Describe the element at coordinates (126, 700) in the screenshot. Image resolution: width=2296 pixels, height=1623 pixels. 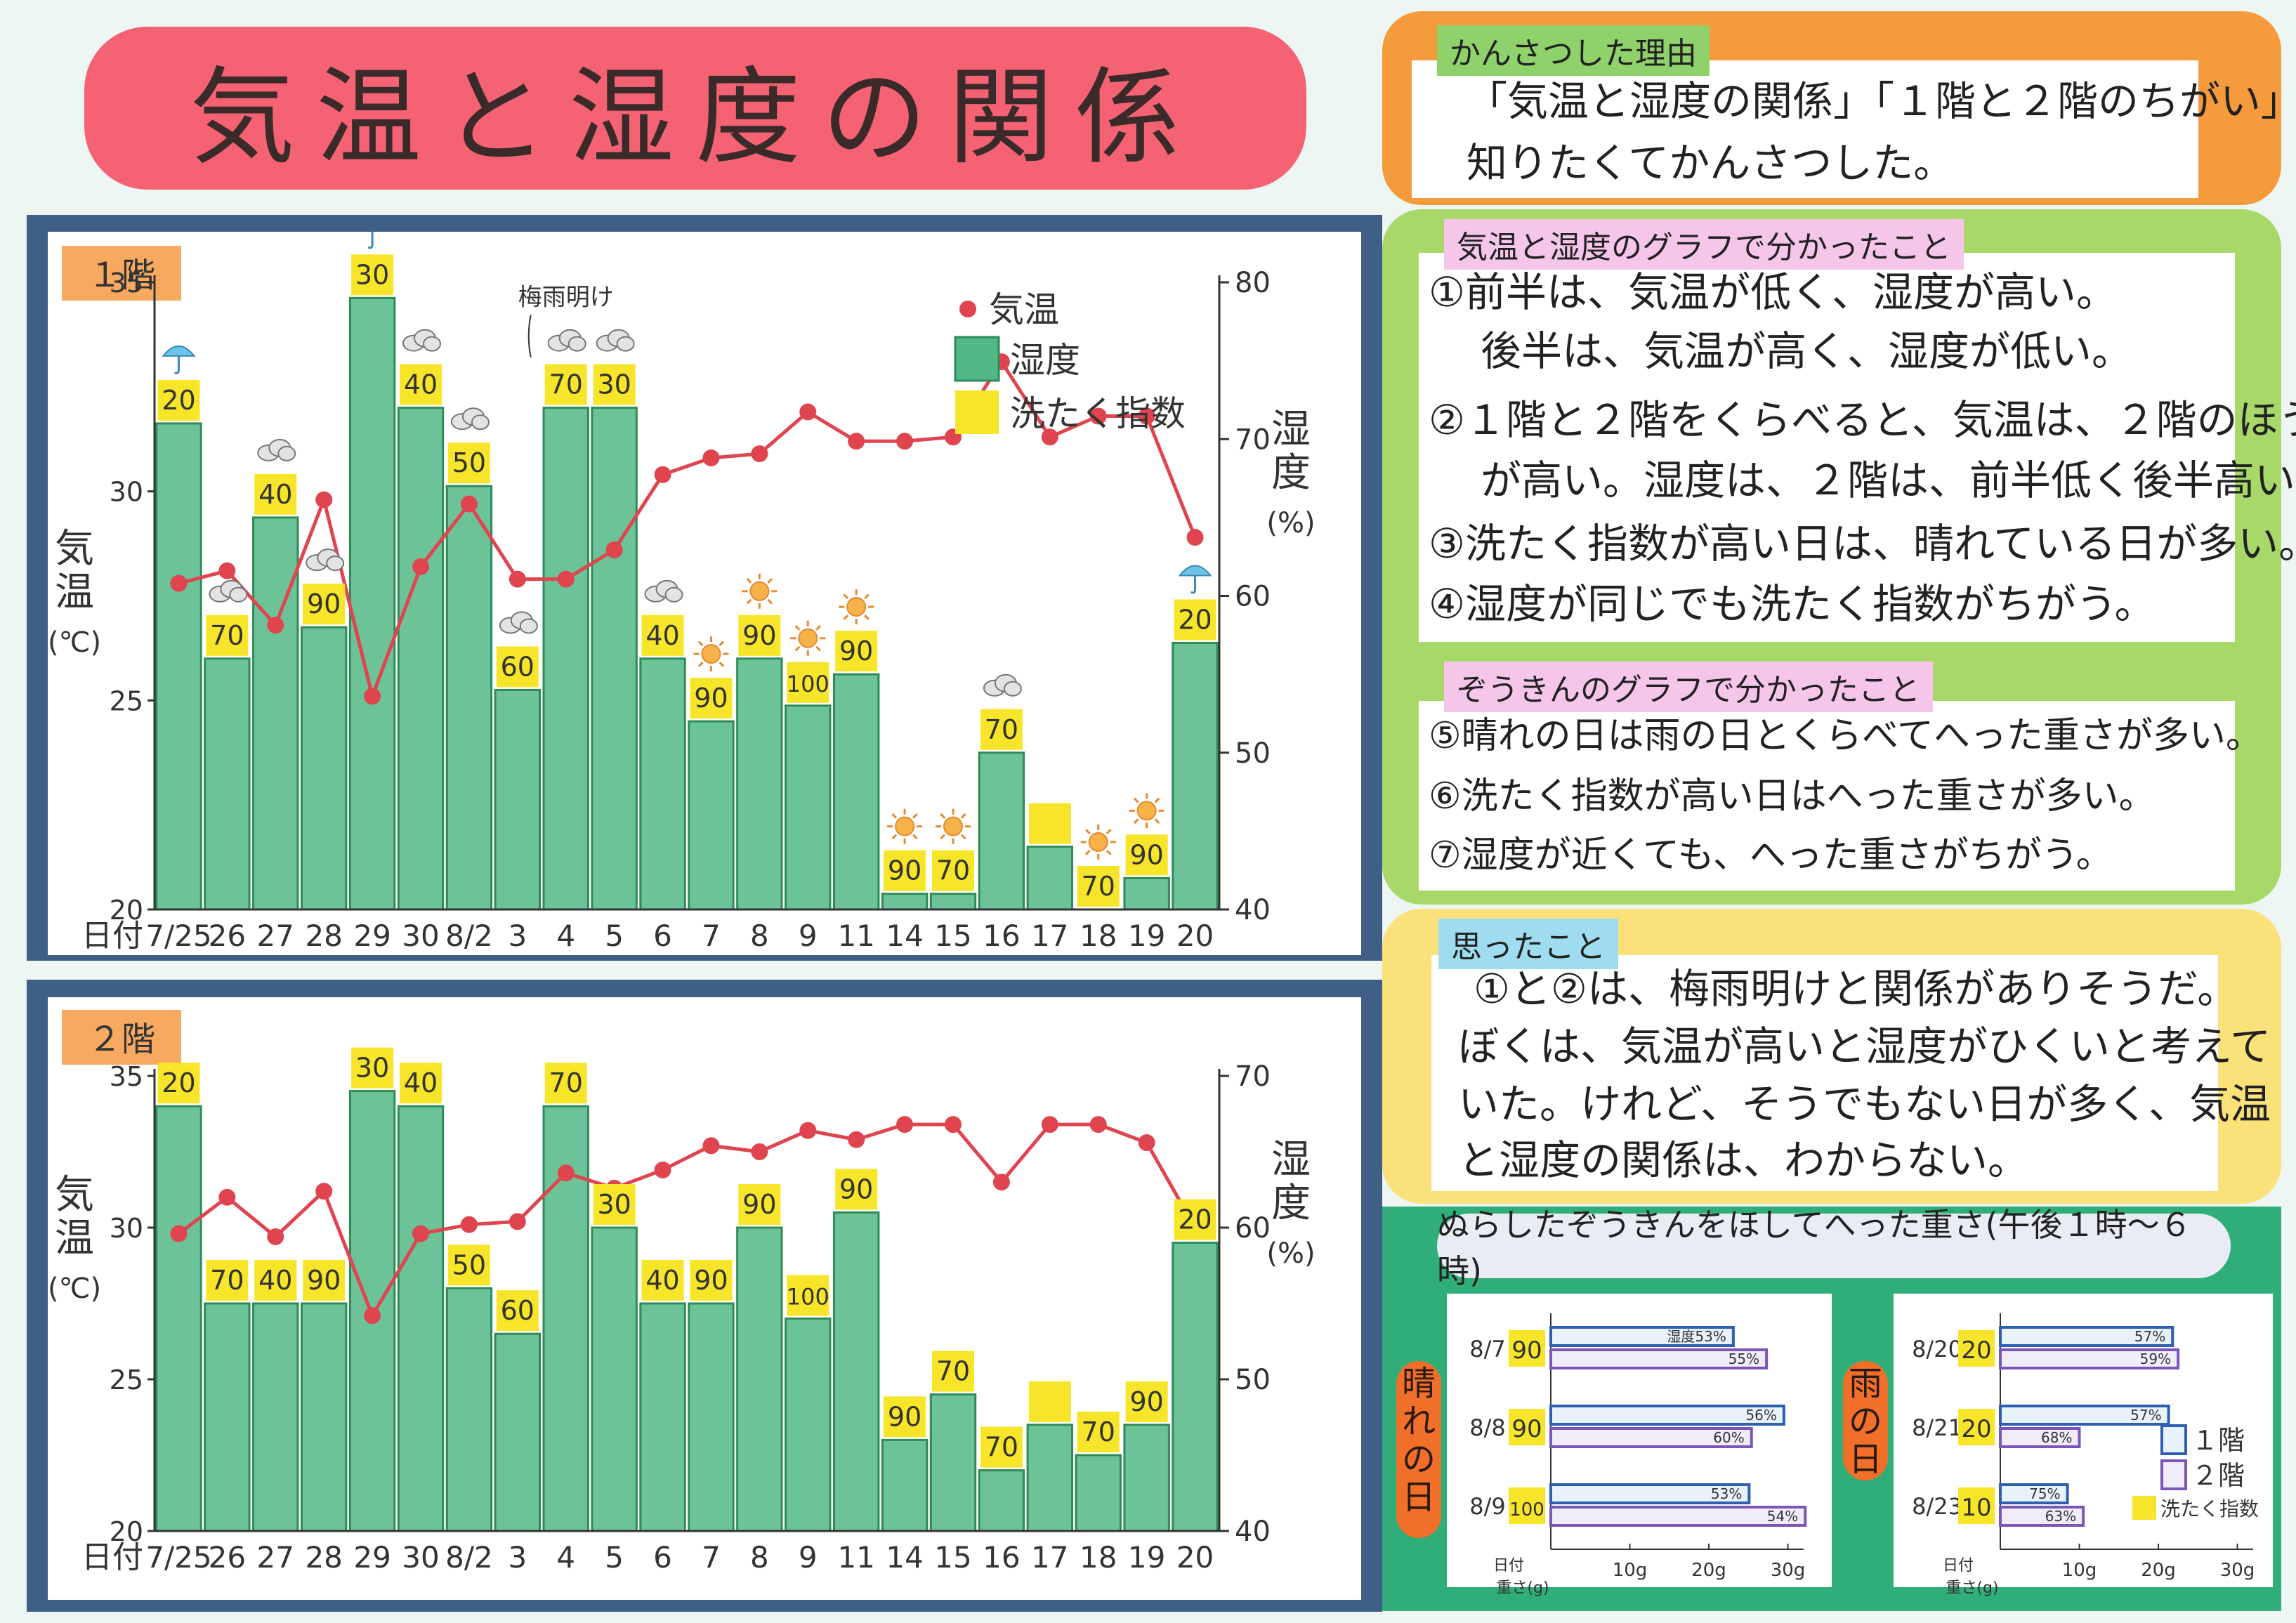
I see `temp-tick-label-1: 25` at that location.